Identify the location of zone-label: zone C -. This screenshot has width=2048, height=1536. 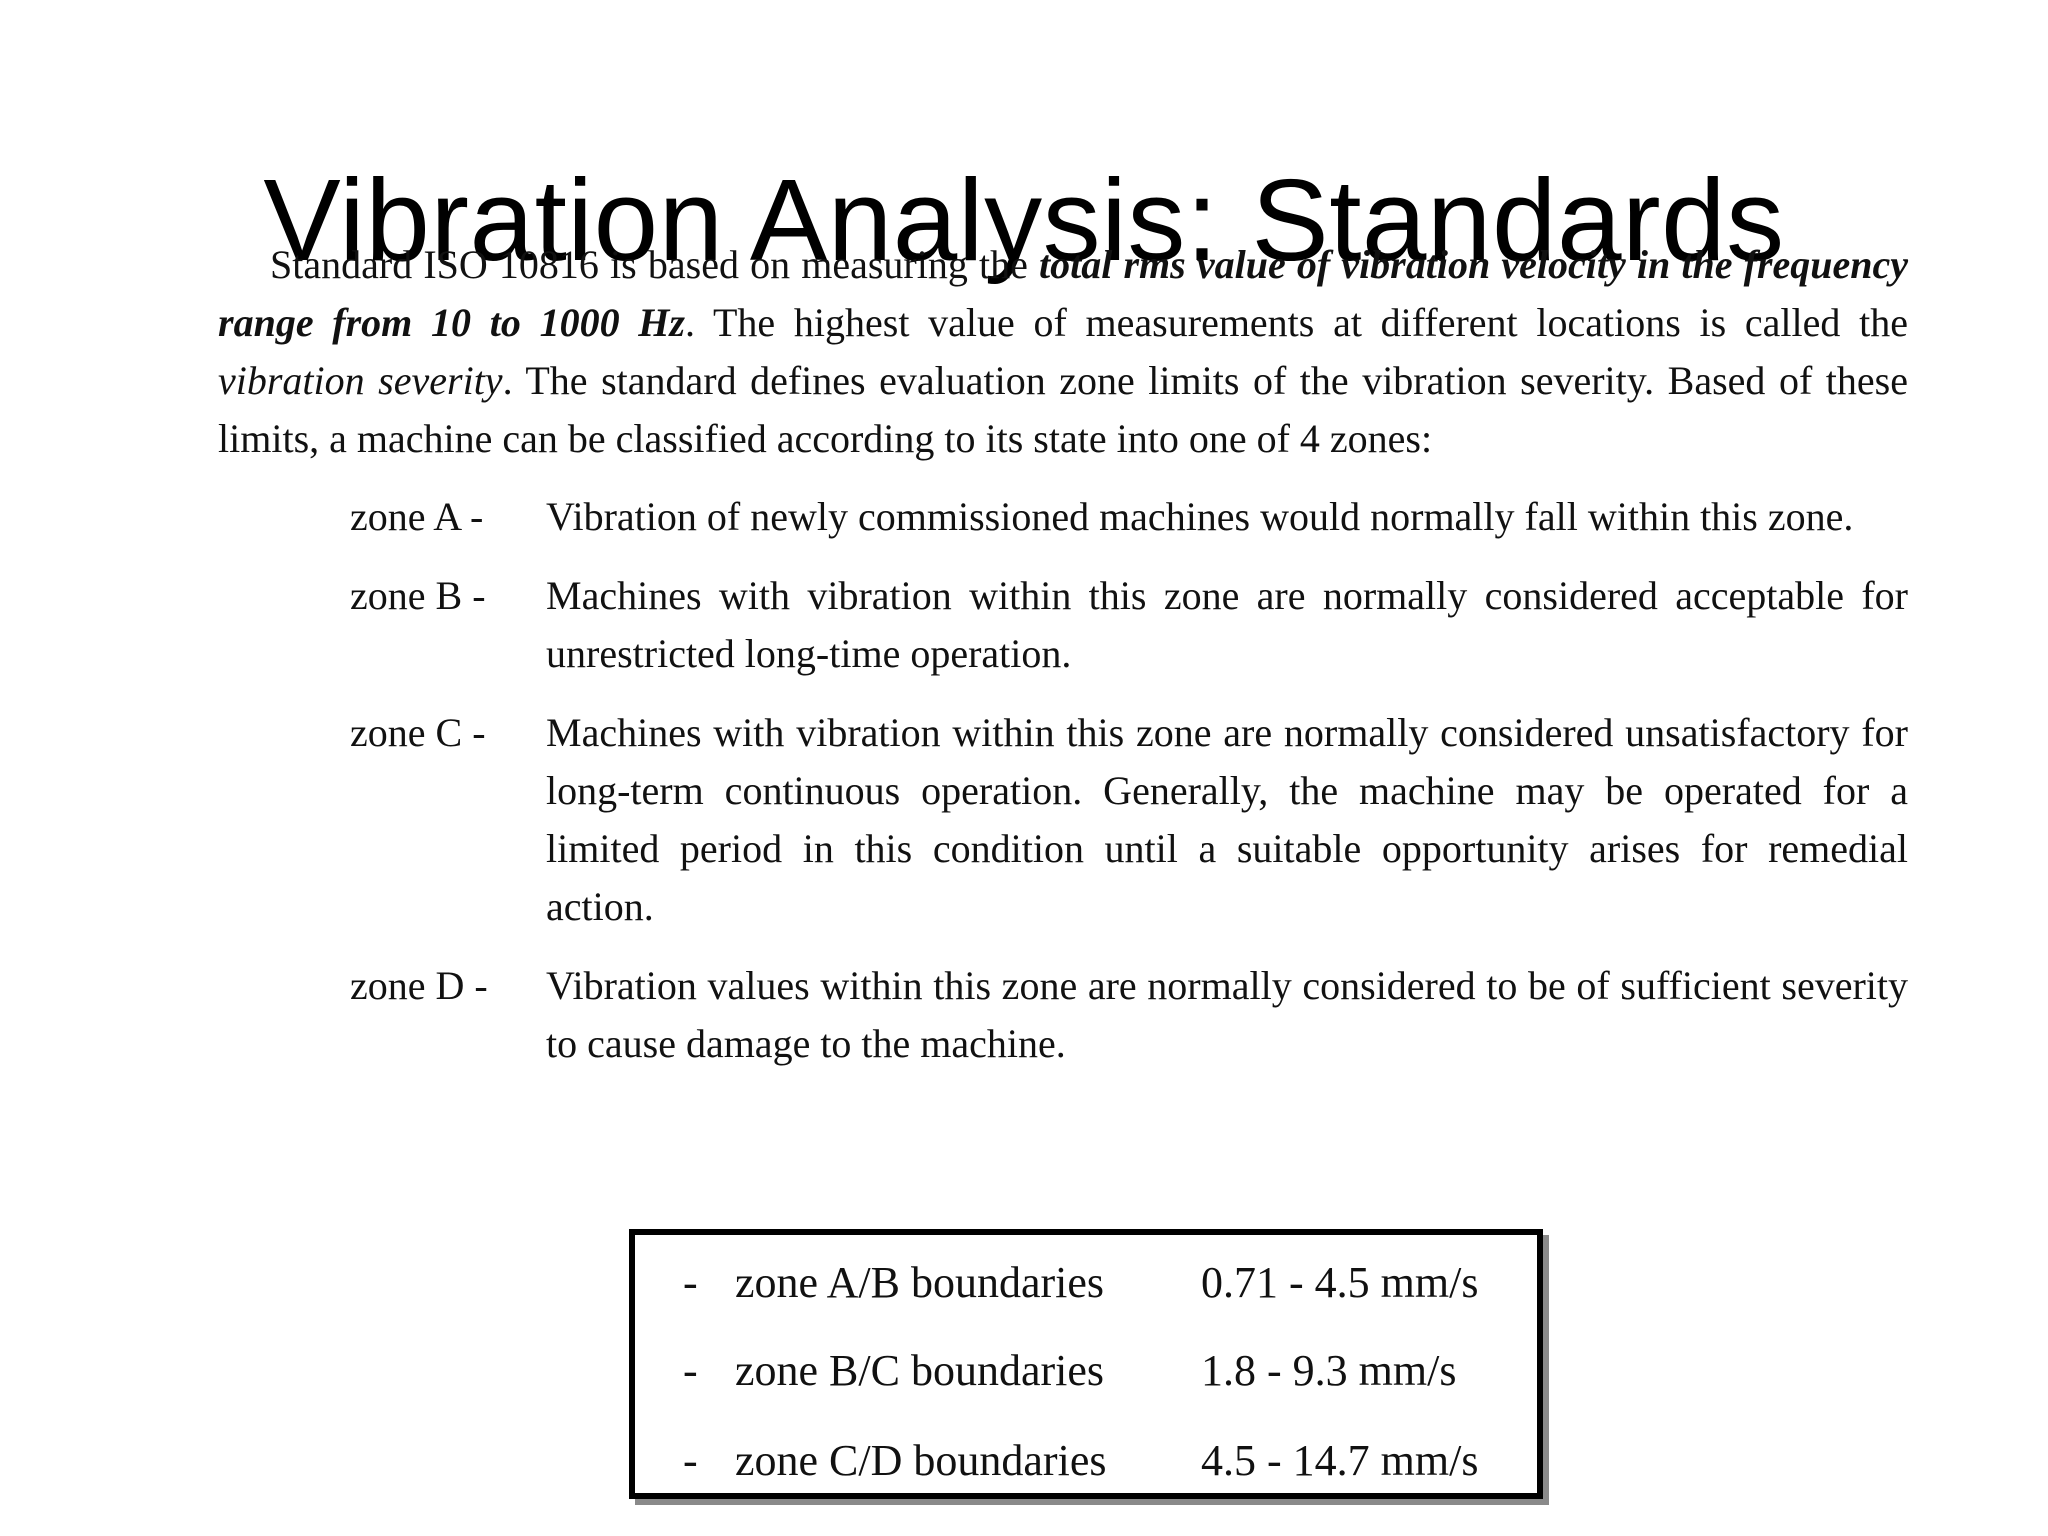
(418, 732).